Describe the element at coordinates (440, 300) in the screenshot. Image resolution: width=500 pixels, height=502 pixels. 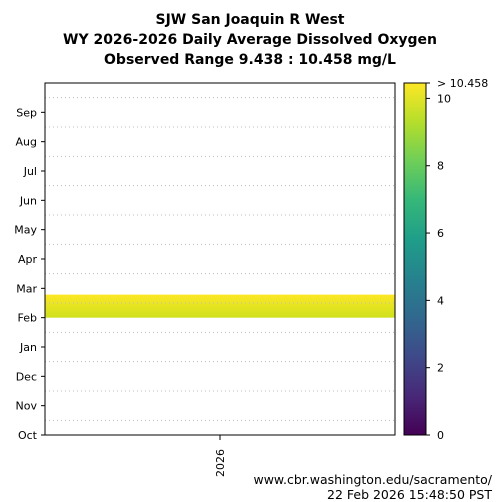
I see `colorbar-tick-label-4: 4` at that location.